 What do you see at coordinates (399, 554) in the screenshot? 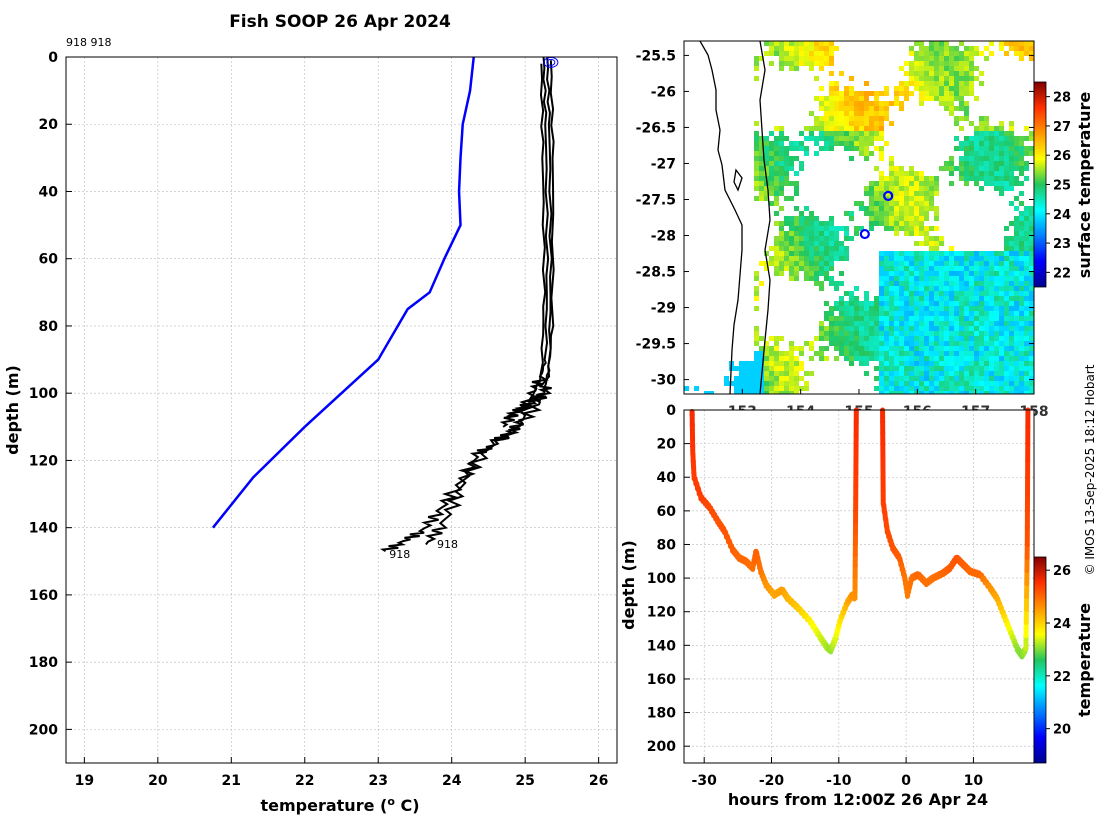
I see `profile-id-label: 918` at bounding box center [399, 554].